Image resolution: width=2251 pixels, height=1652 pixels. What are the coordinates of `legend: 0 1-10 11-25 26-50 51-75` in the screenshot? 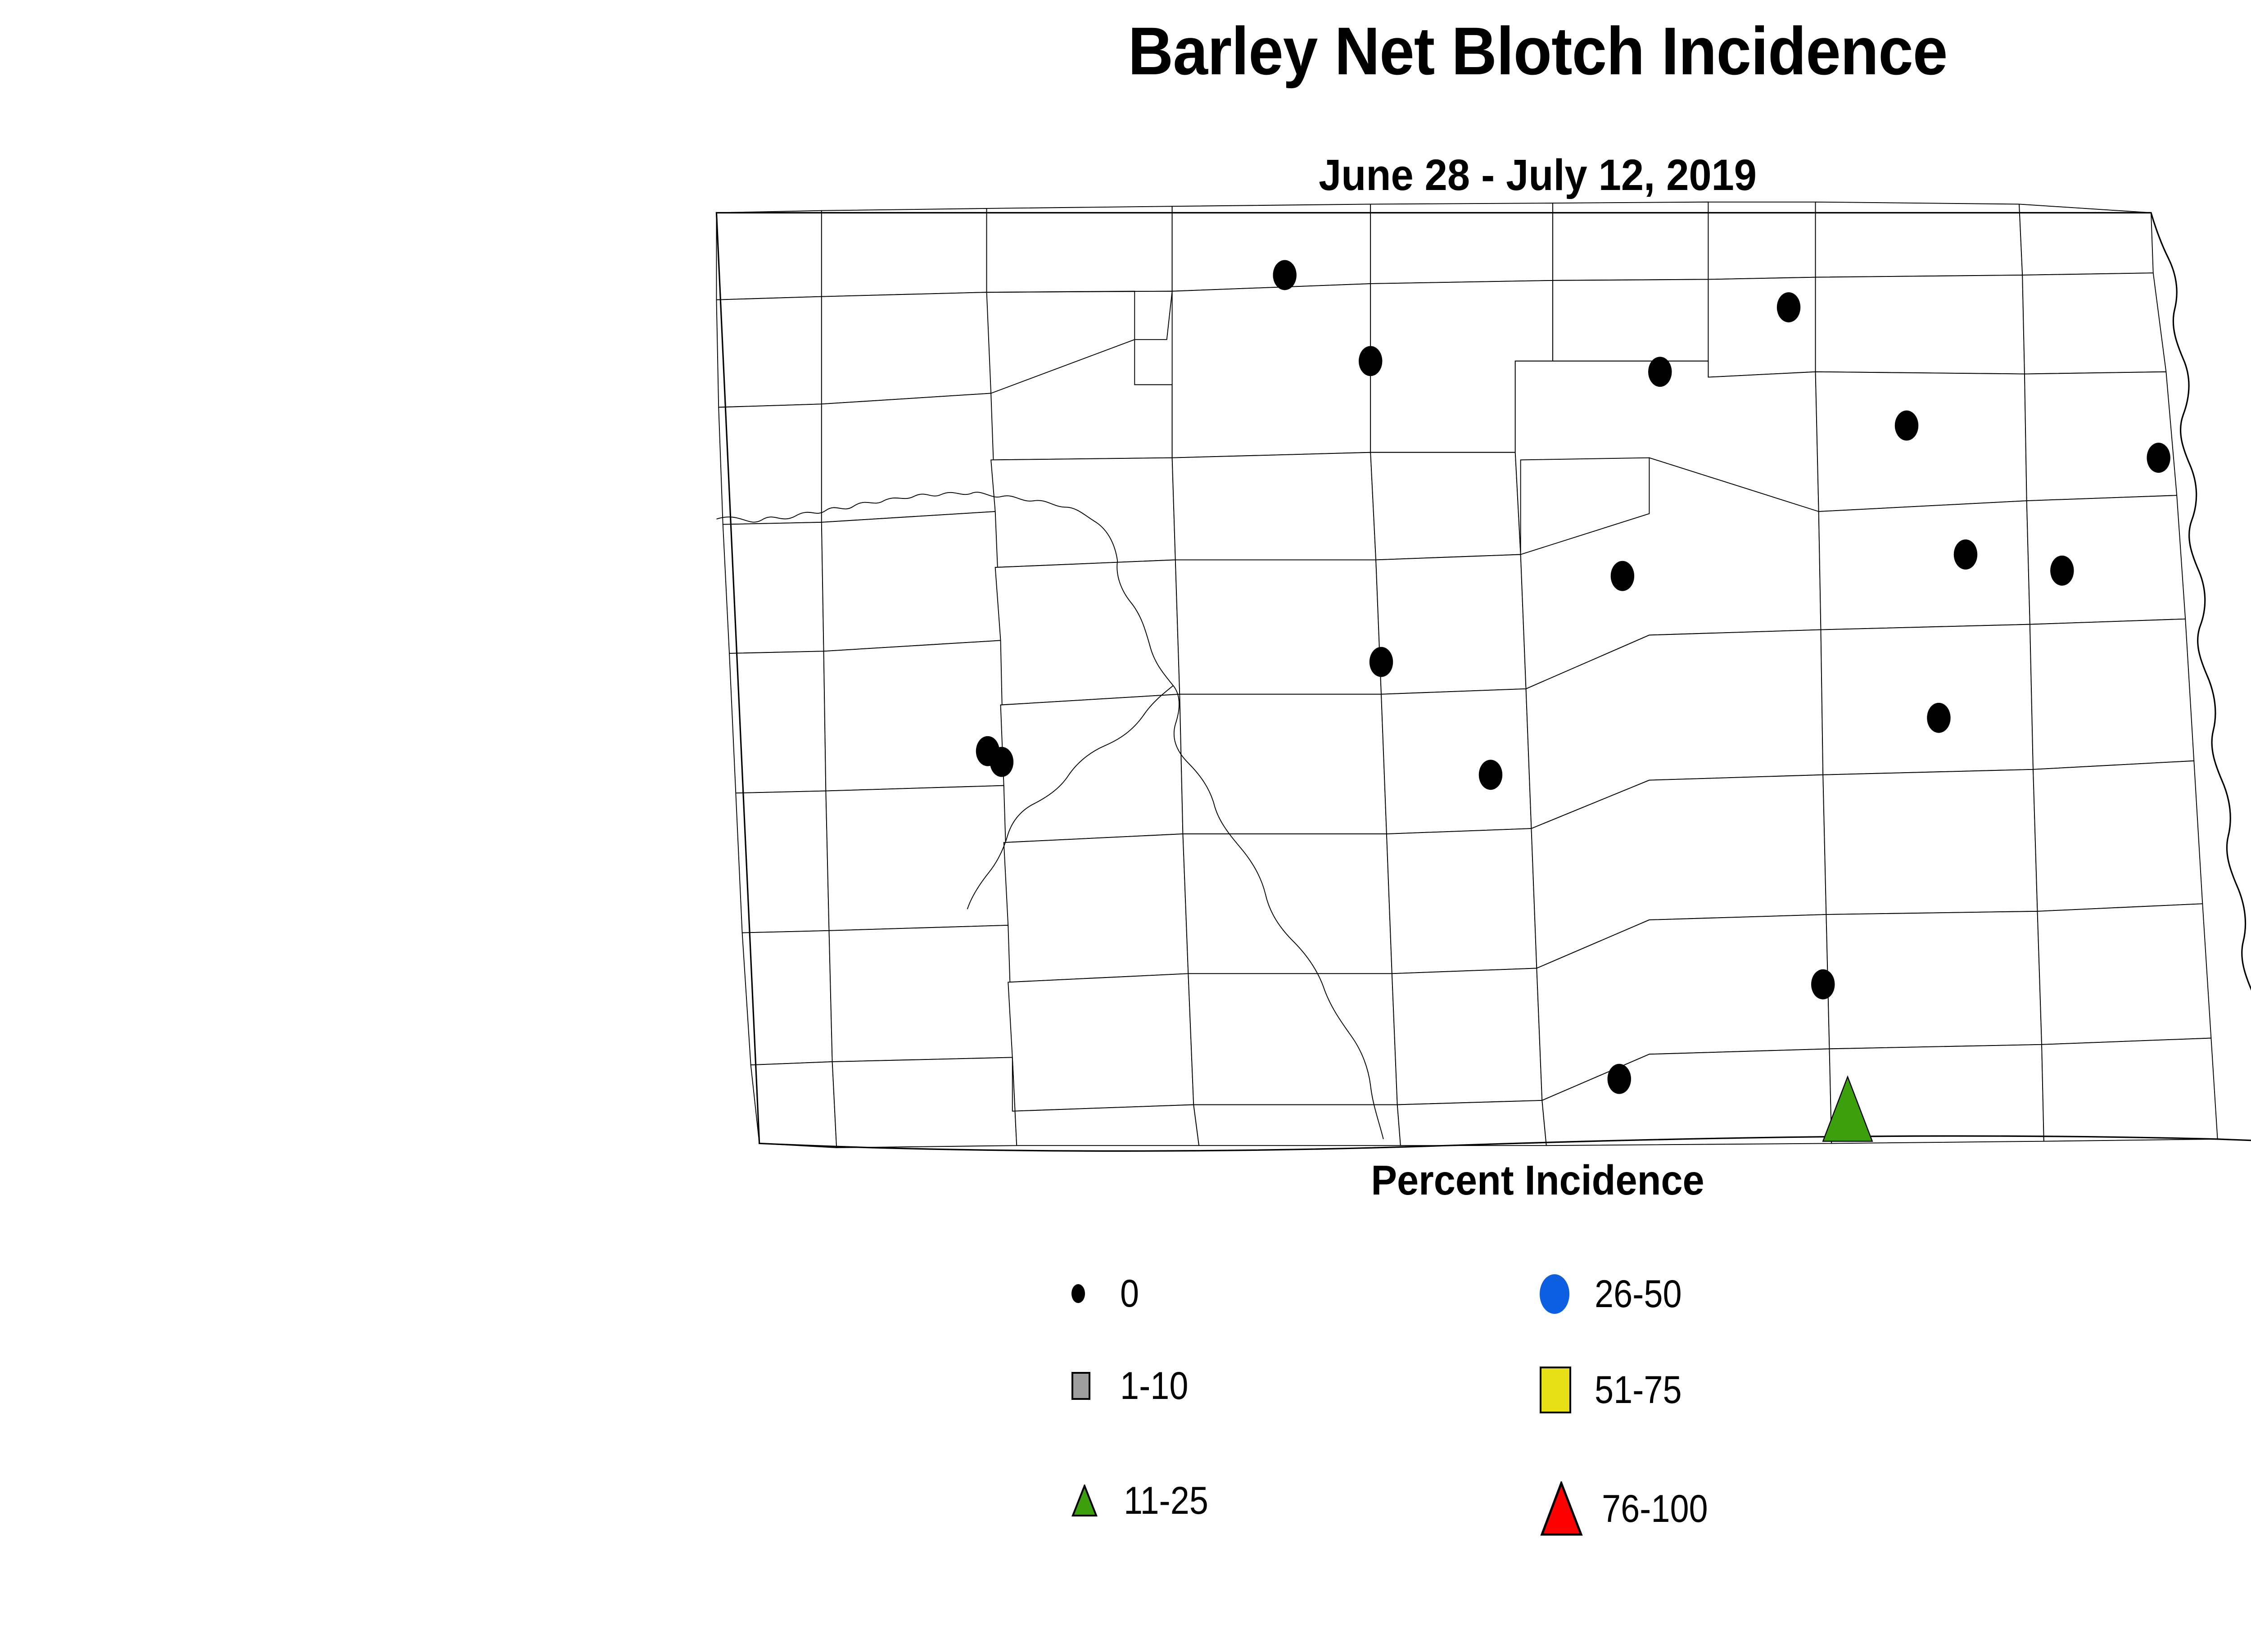 It's located at (1458, 1429).